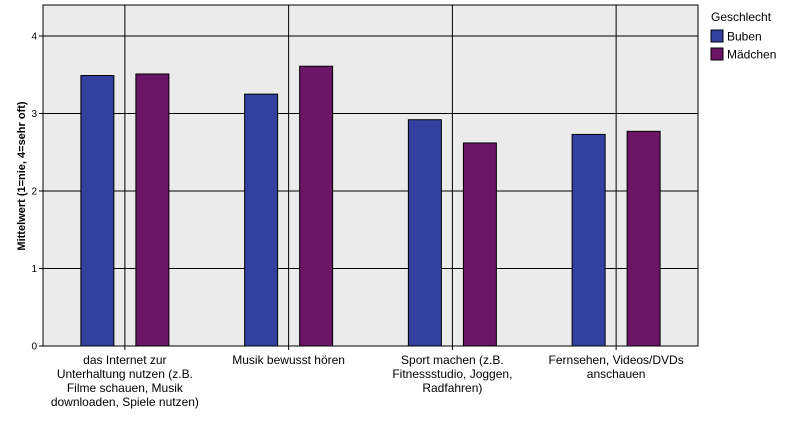 This screenshot has height=431, width=800. Describe the element at coordinates (34, 347) in the screenshot. I see `y-tick-label: 0` at that location.